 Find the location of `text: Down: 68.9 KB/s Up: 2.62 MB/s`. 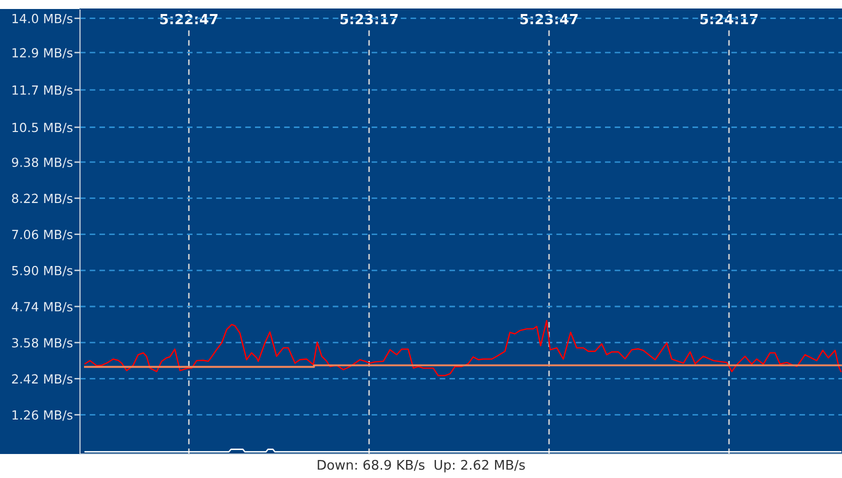

text: Down: 68.9 KB/s Up: 2.62 MB/s is located at coordinates (421, 466).